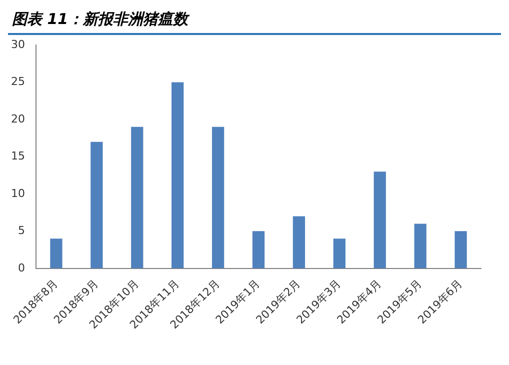 The image size is (509, 365). I want to click on y-tick-label: 20, so click(17, 119).